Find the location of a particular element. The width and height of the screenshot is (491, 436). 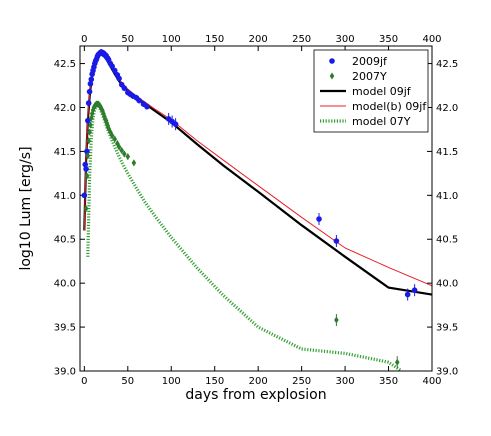

x-tick-label-top: 50 is located at coordinates (127, 39).